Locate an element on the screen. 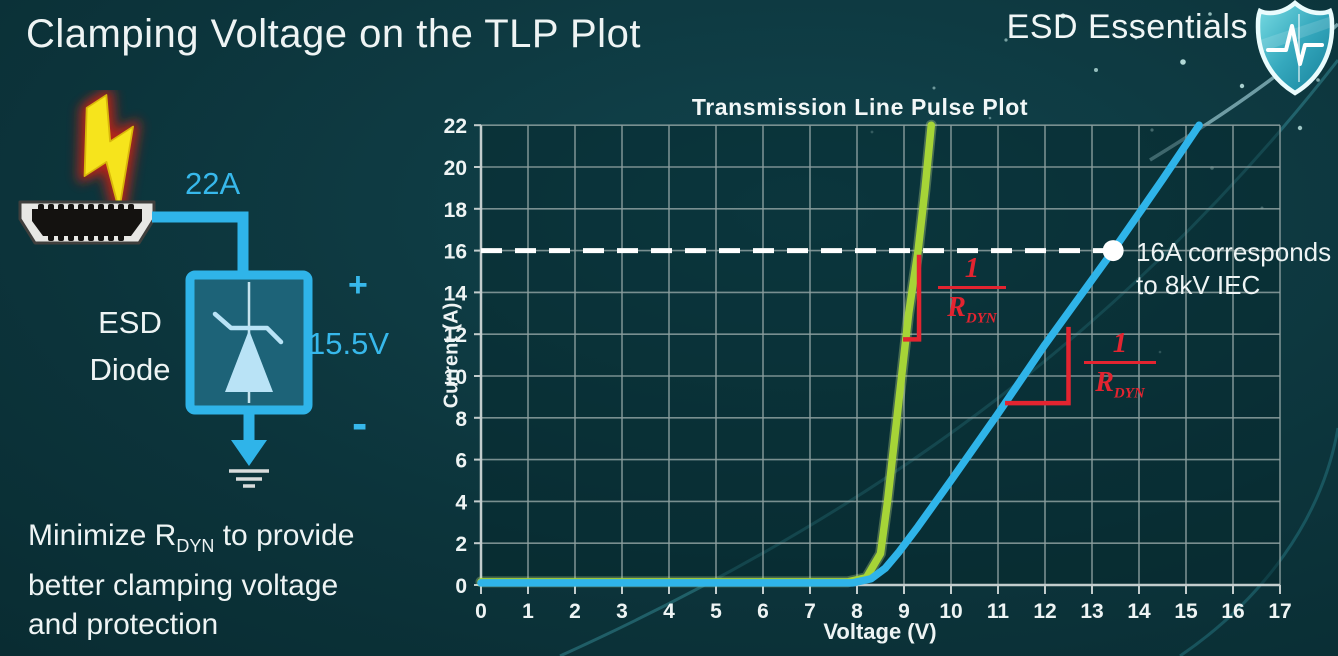  x-tick-label: 13 is located at coordinates (1091, 611).